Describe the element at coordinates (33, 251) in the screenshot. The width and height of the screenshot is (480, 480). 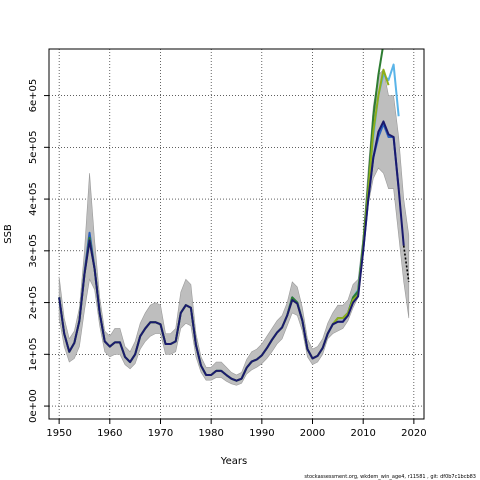
I see `y-tick-label: 3e+05` at that location.